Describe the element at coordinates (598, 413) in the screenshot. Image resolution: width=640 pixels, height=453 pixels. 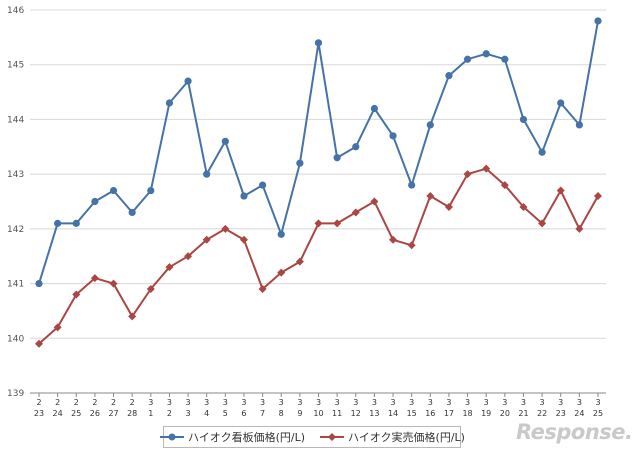
I see `x-tick-day-30: 25` at that location.